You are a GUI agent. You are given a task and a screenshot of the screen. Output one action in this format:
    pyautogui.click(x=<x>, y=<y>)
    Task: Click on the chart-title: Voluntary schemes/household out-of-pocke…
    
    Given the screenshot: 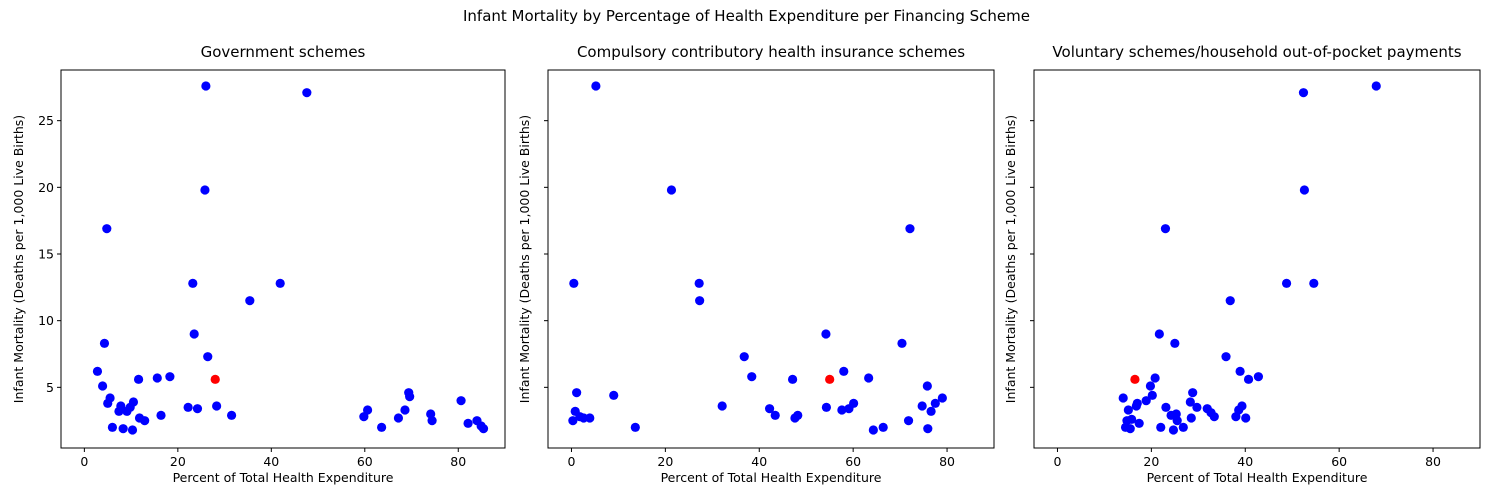 What is the action you would take?
    pyautogui.click(x=1256, y=52)
    